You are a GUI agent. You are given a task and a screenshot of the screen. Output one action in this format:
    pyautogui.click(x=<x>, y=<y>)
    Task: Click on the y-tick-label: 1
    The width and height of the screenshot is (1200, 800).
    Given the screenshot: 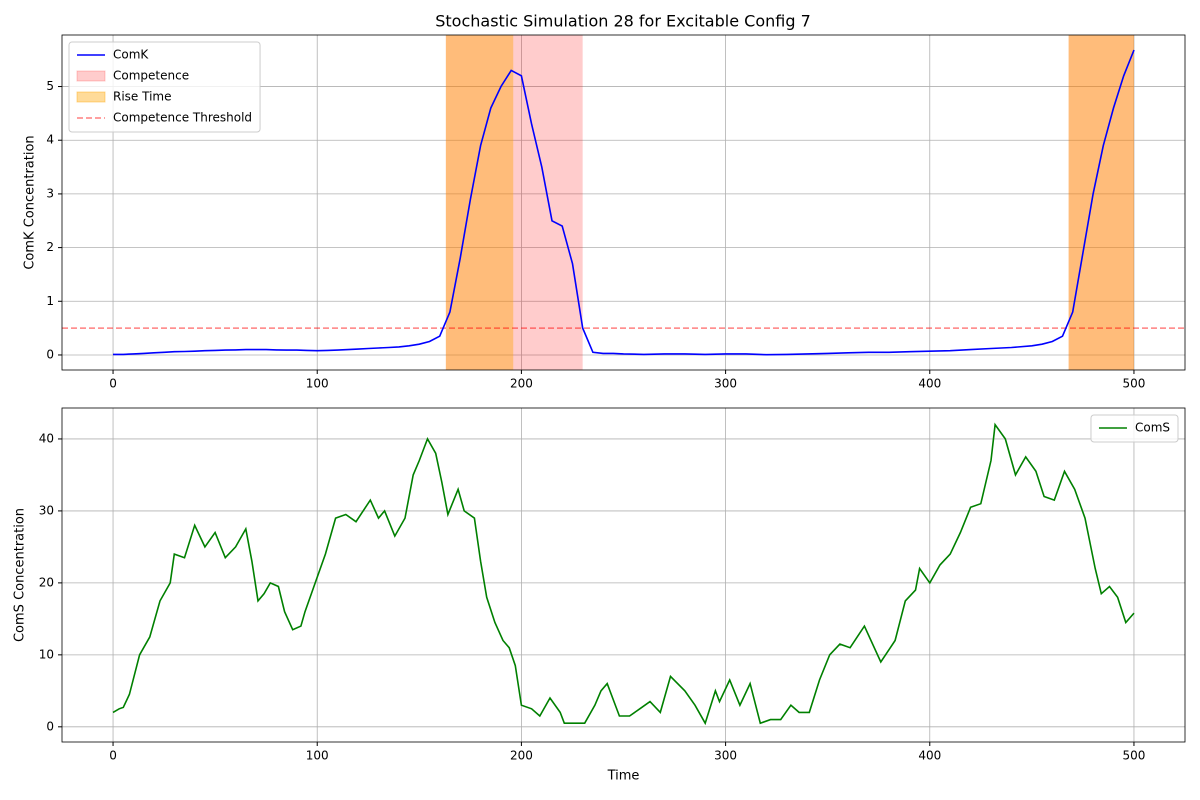 What is the action you would take?
    pyautogui.click(x=50, y=301)
    